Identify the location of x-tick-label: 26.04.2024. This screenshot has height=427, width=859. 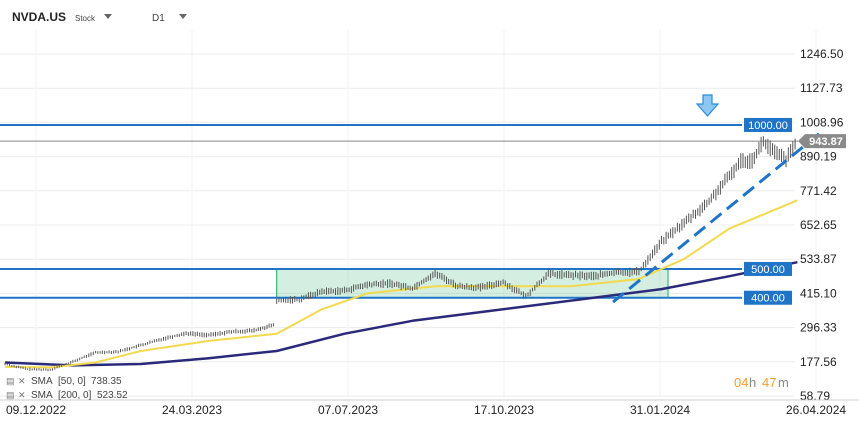
(816, 410).